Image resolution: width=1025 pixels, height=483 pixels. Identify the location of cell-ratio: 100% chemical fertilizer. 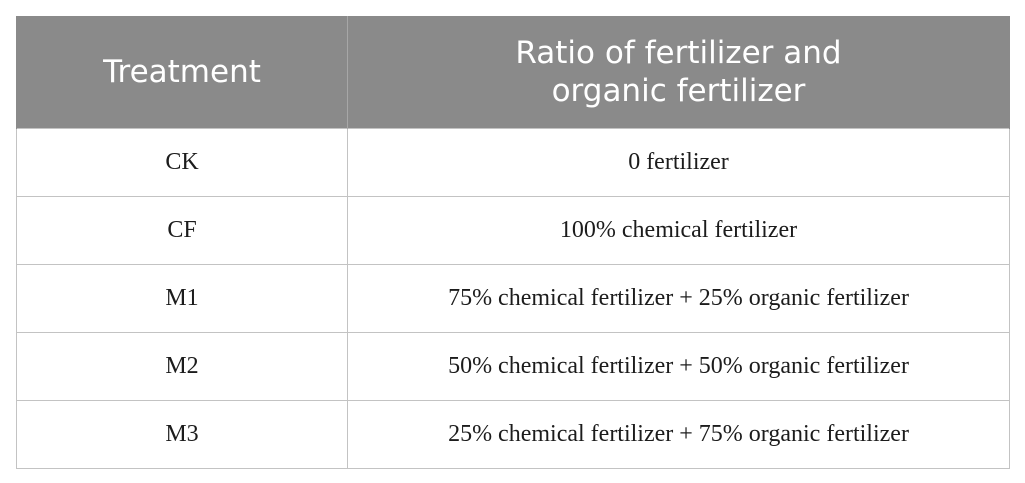
(678, 230).